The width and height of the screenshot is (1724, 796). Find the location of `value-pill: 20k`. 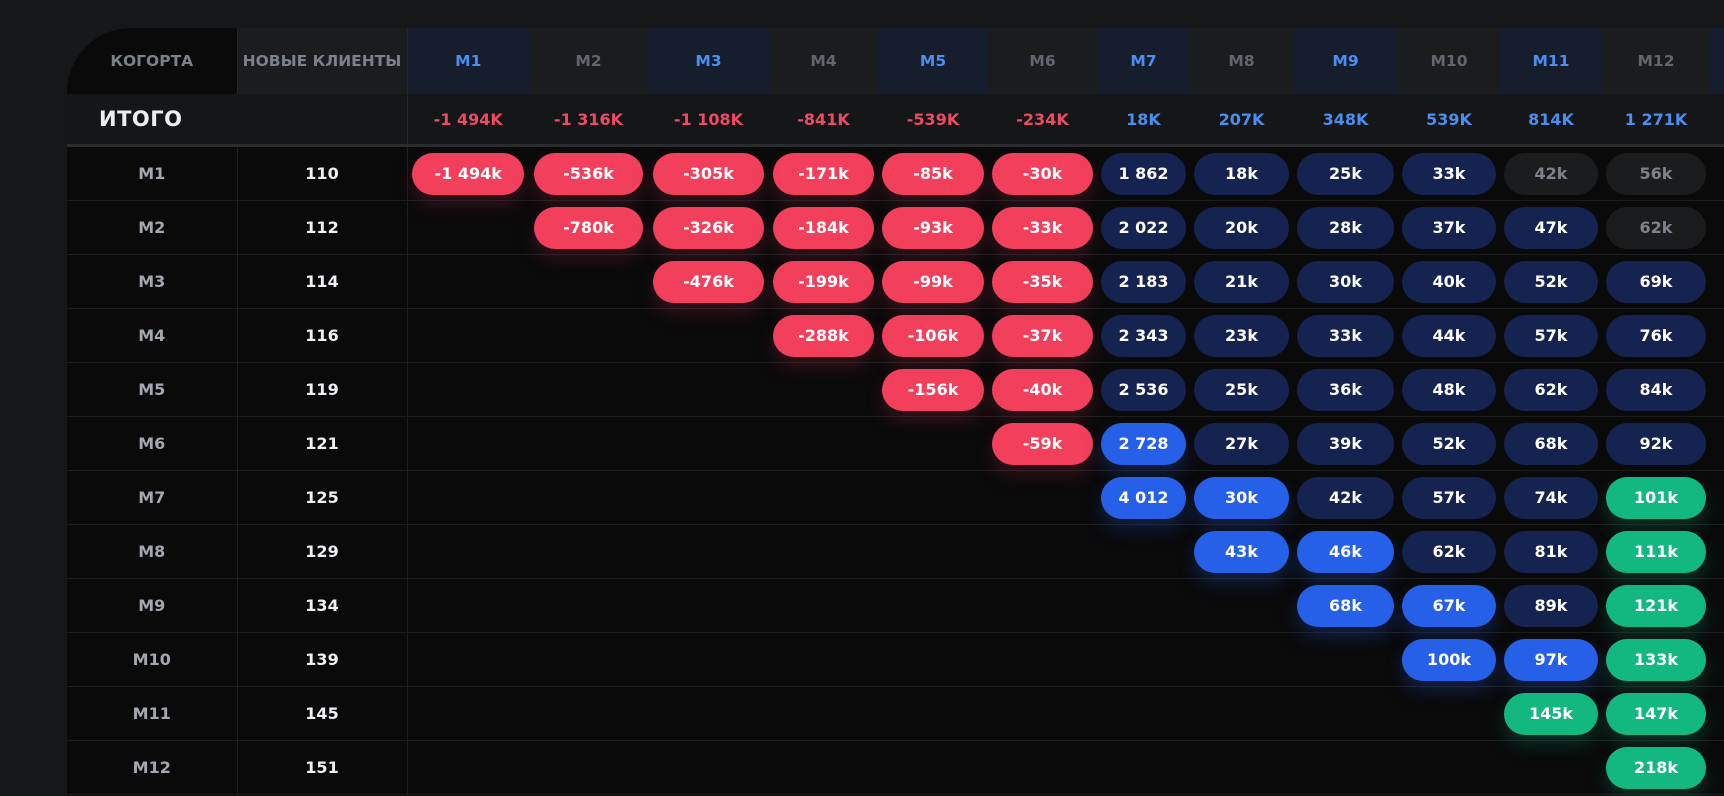

value-pill: 20k is located at coordinates (1241, 227).